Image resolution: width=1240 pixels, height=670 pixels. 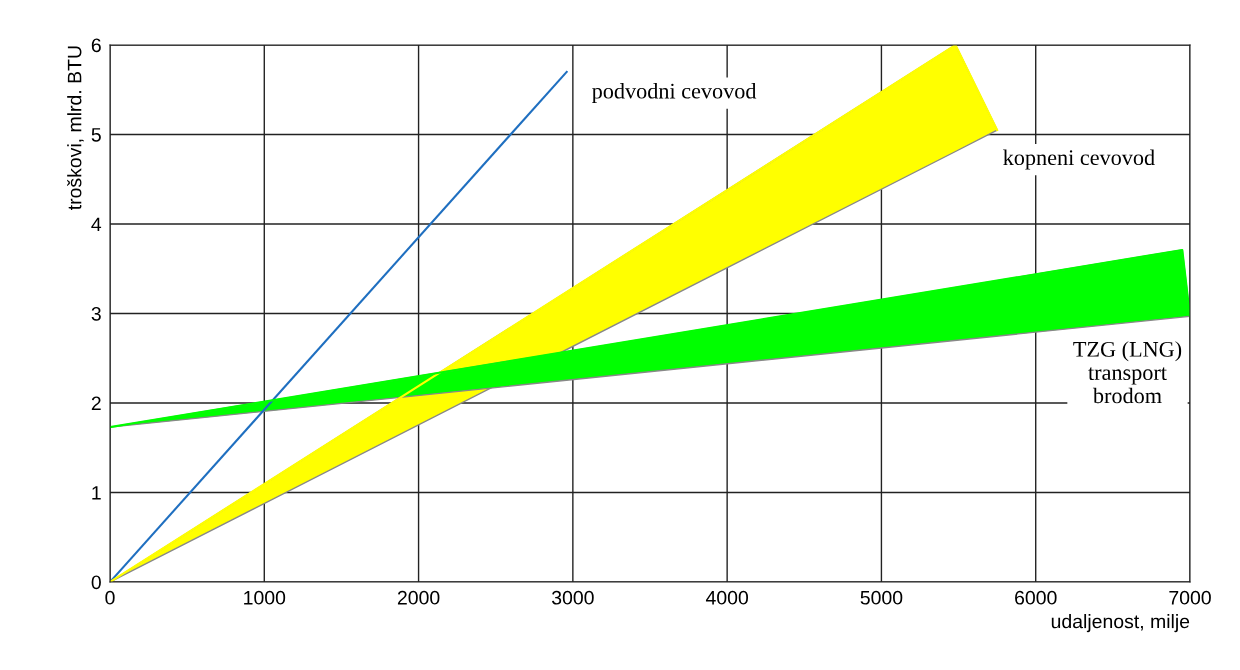 I want to click on series-label: TZG (LNG) transport brodom, so click(x=1127, y=372).